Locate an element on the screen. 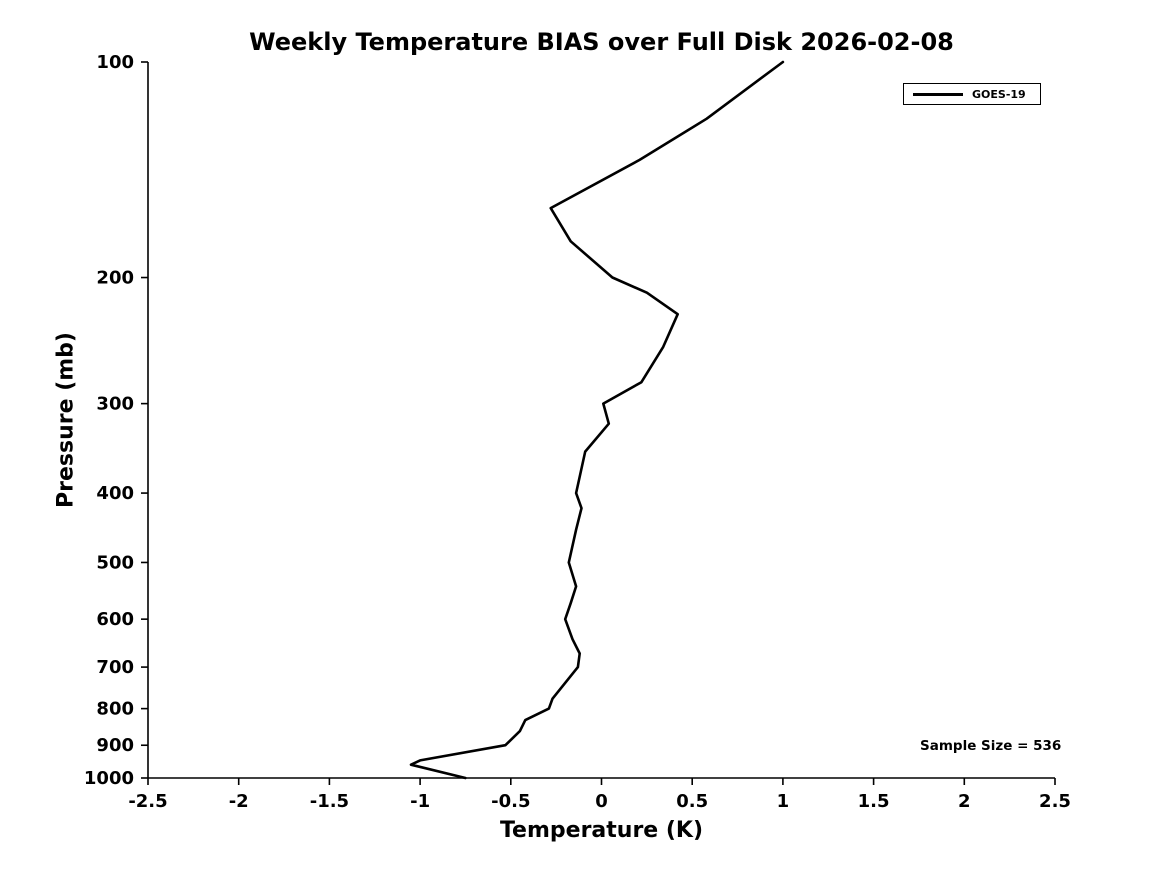 Image resolution: width=1167 pixels, height=875 pixels. sample-size-annotation: Sample Size = 536 is located at coordinates (991, 746).